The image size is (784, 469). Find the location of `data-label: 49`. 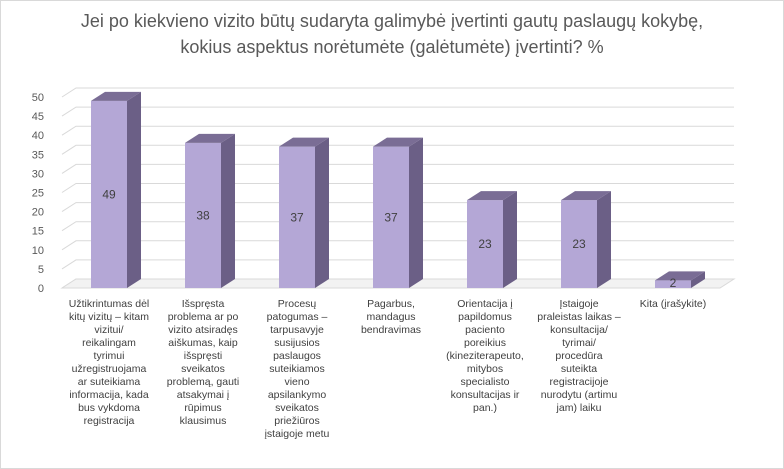

data-label: 49 is located at coordinates (109, 194).